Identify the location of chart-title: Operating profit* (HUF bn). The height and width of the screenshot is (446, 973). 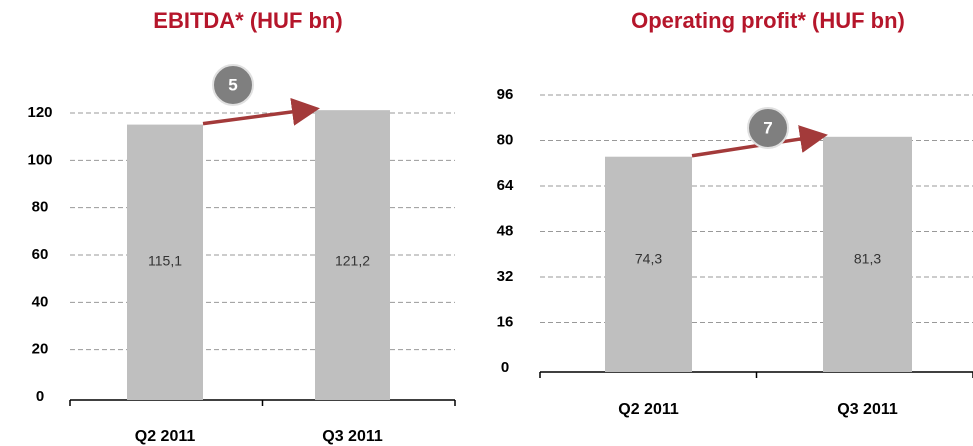
(768, 20).